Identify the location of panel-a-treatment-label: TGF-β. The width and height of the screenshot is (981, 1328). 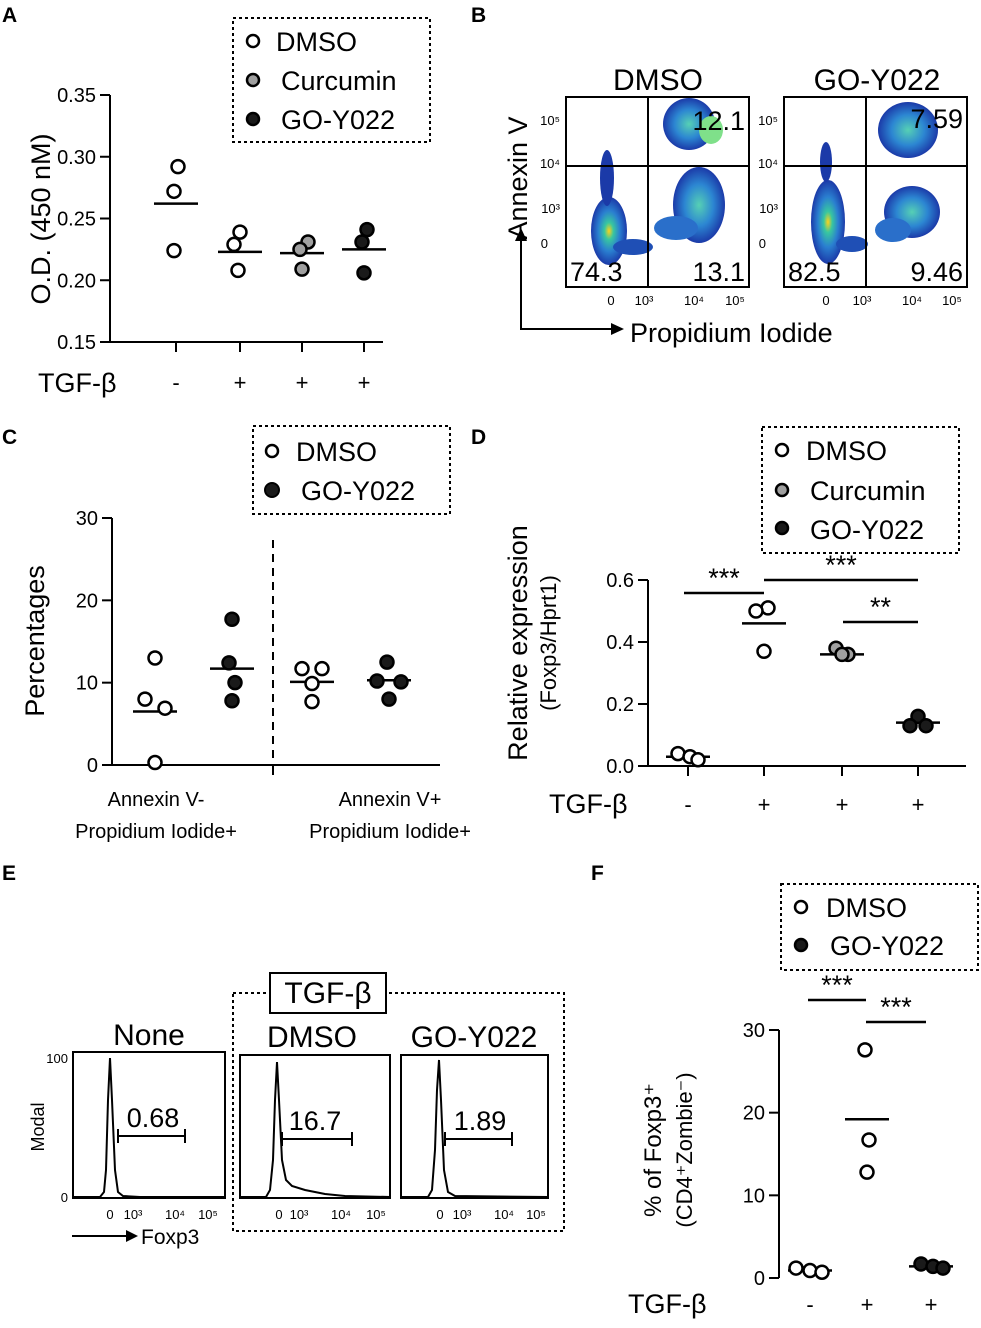
(77, 383).